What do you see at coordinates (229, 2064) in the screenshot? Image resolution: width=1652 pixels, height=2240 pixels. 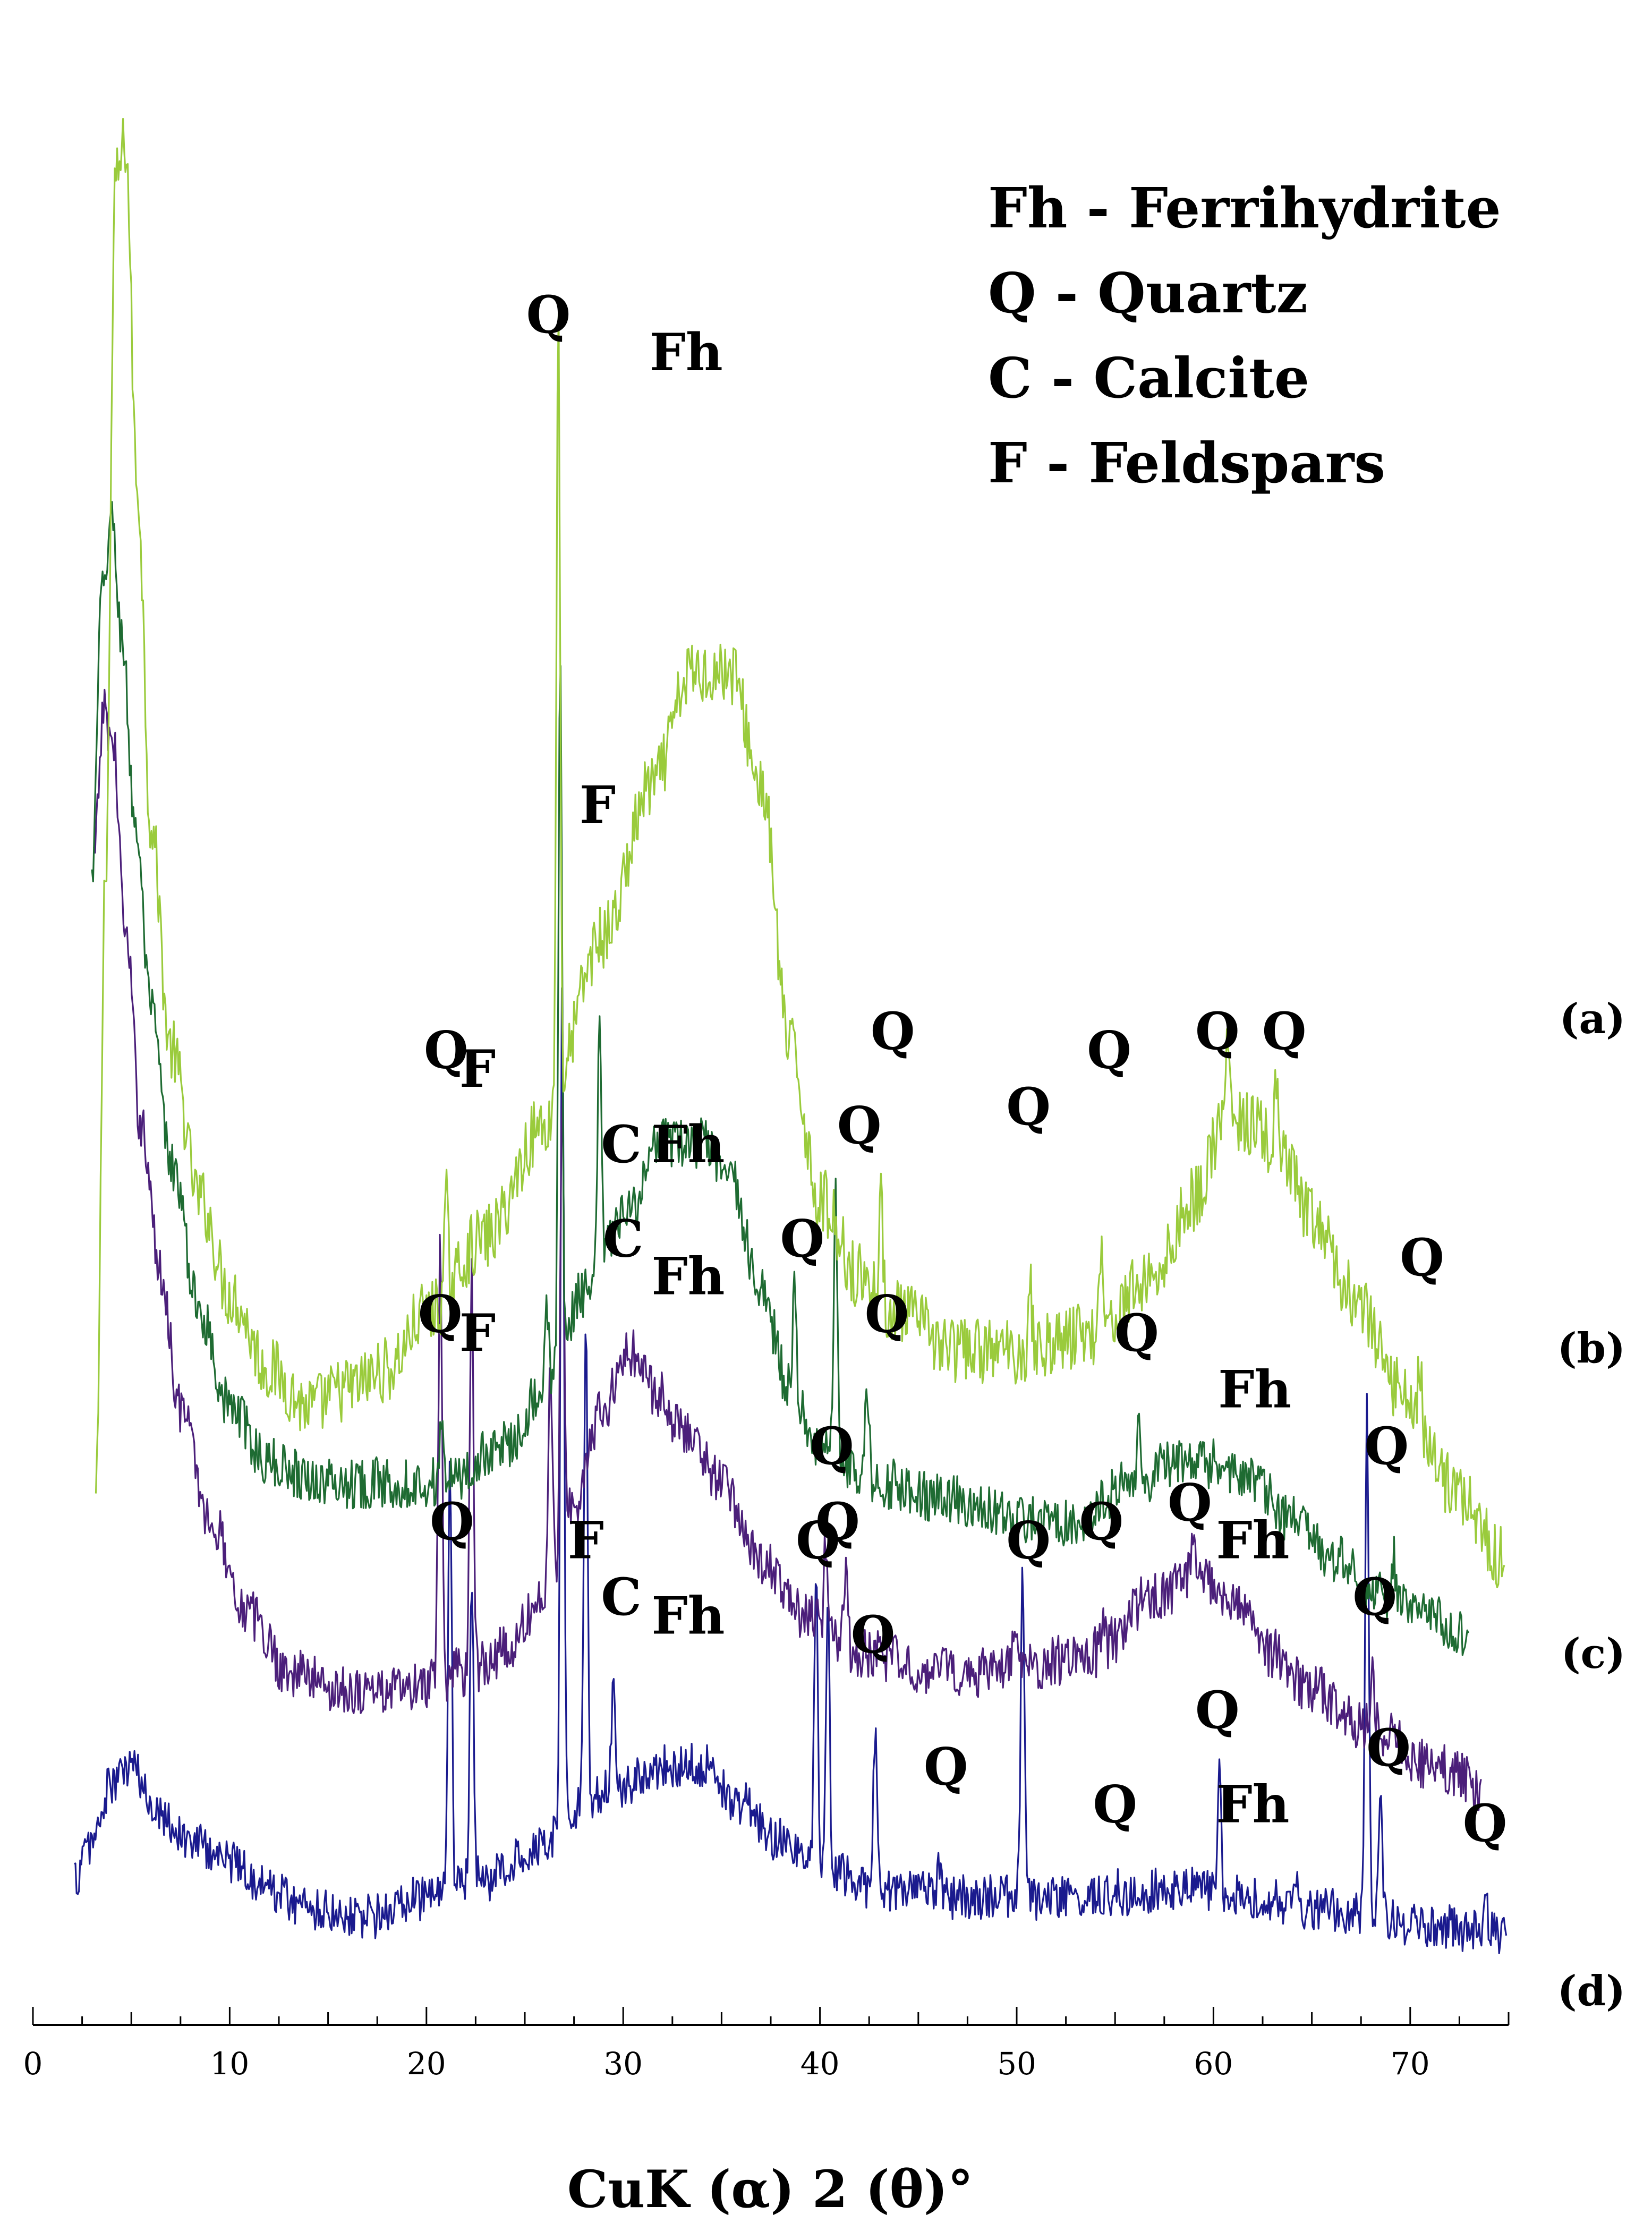 I see `x-tick-label: 10` at bounding box center [229, 2064].